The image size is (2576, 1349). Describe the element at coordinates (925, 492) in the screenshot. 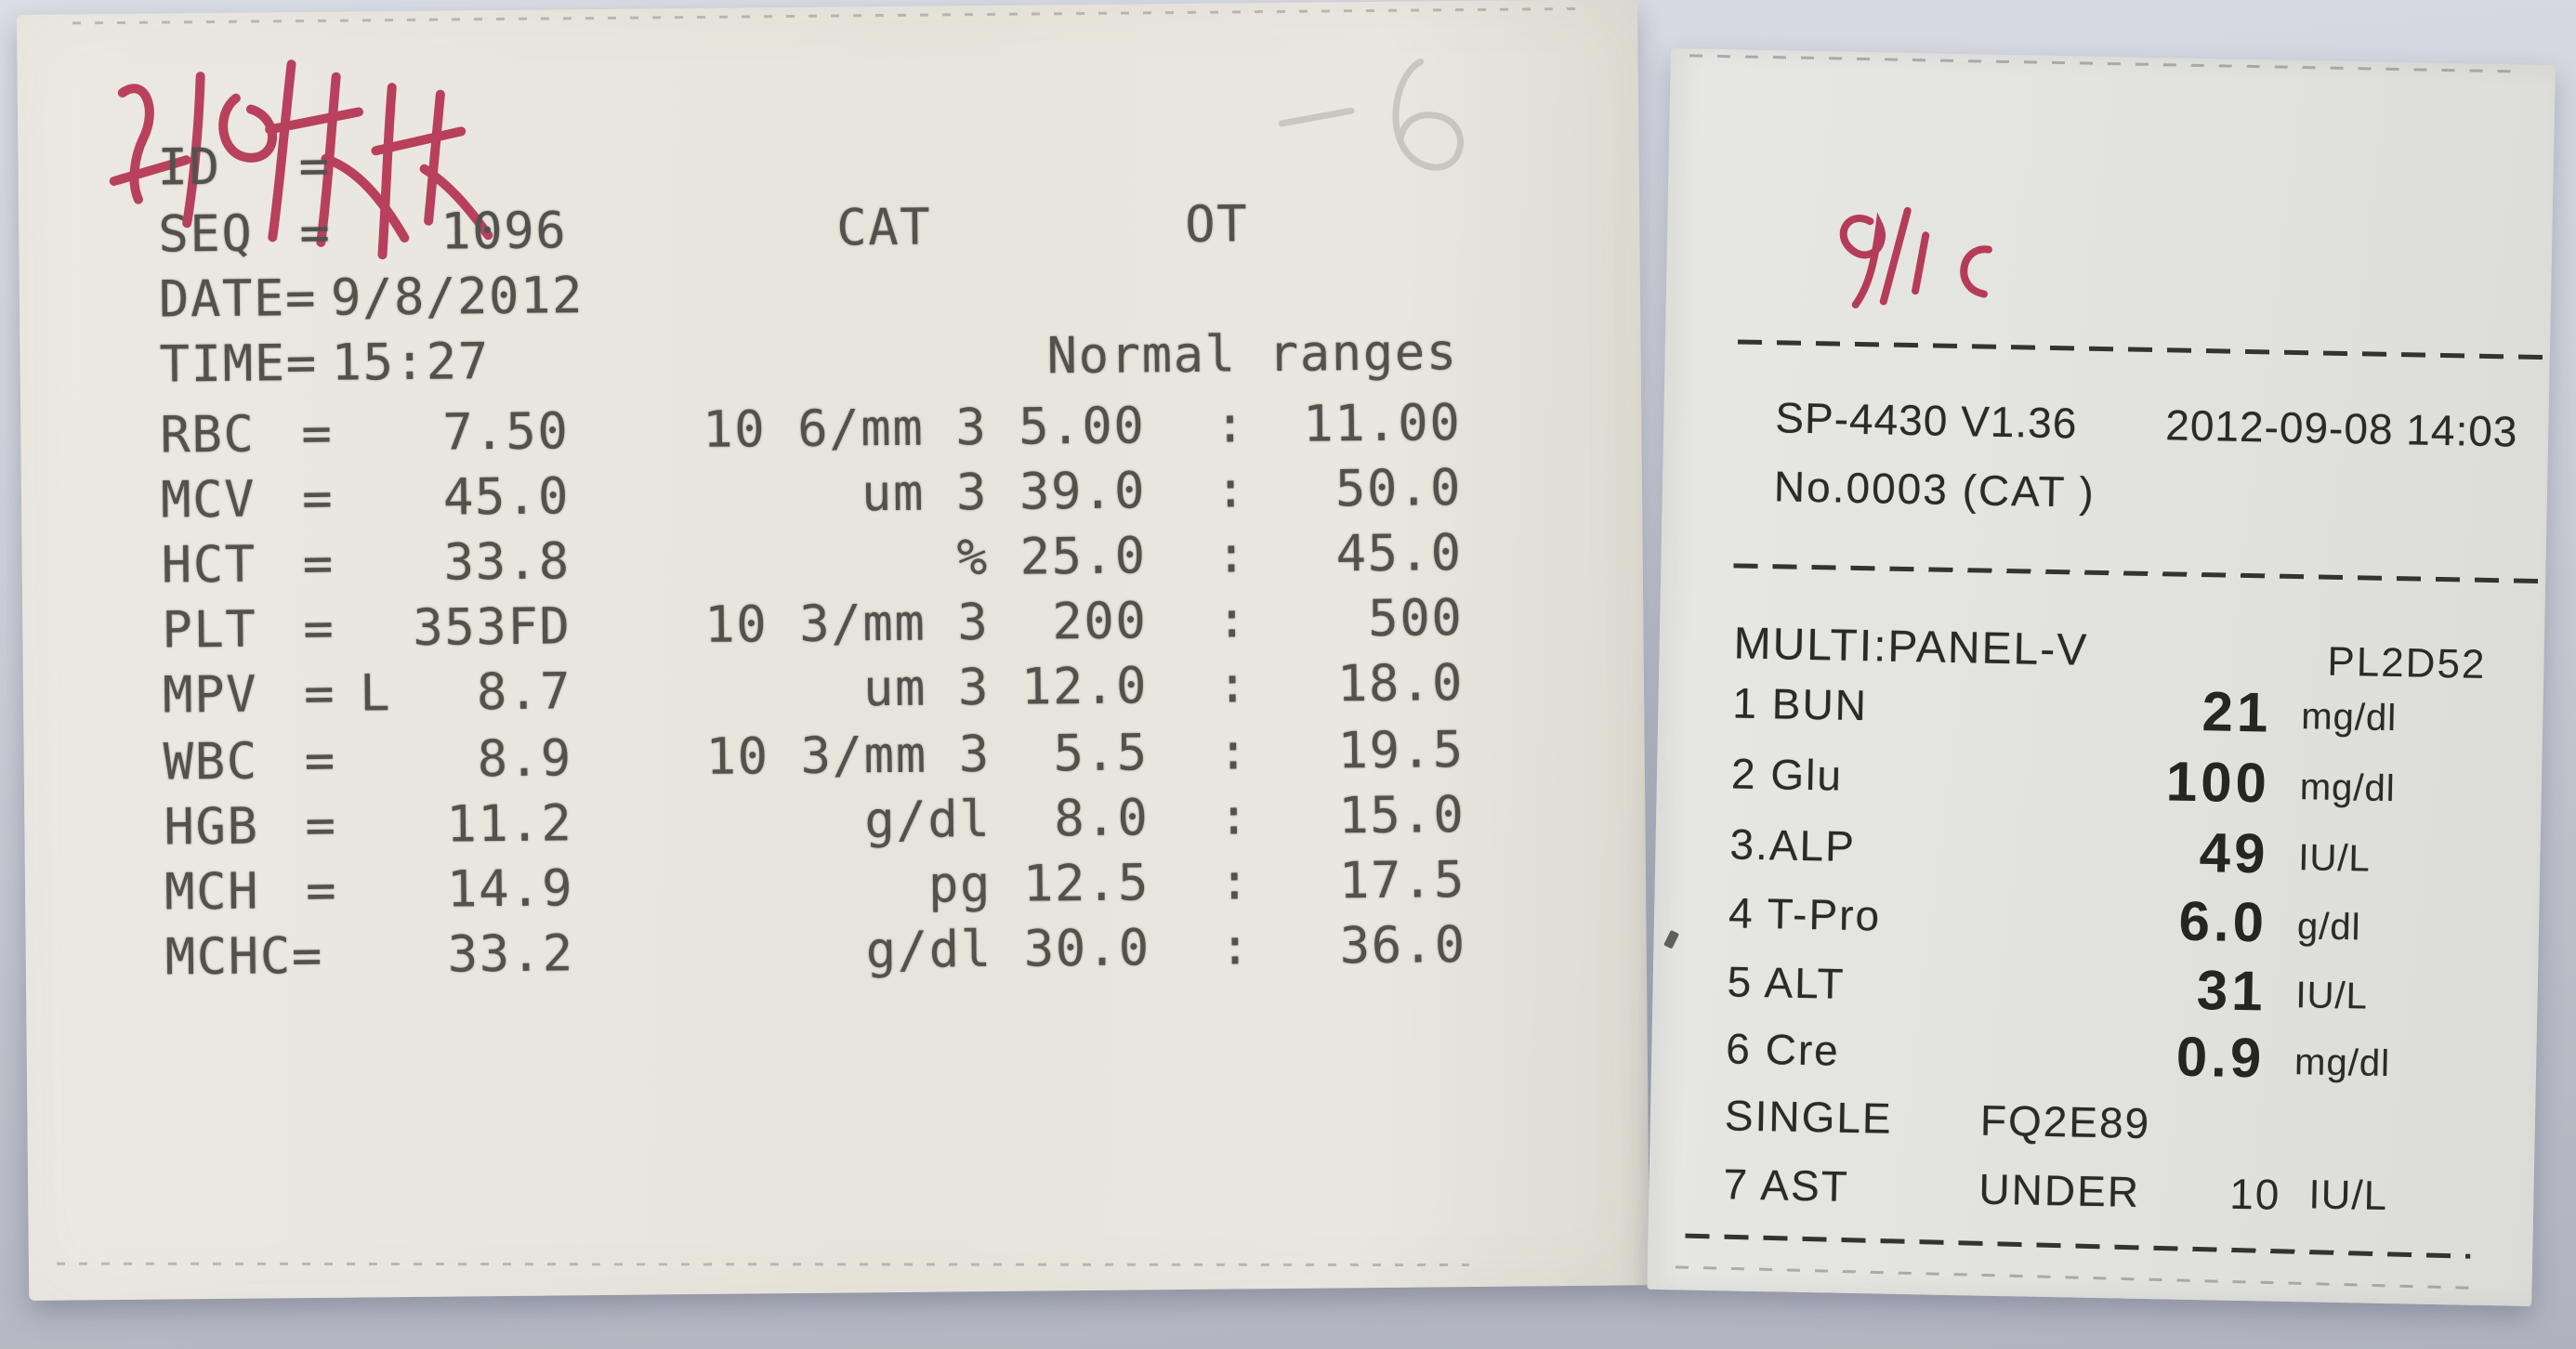

I see `test-unit: um 3` at that location.